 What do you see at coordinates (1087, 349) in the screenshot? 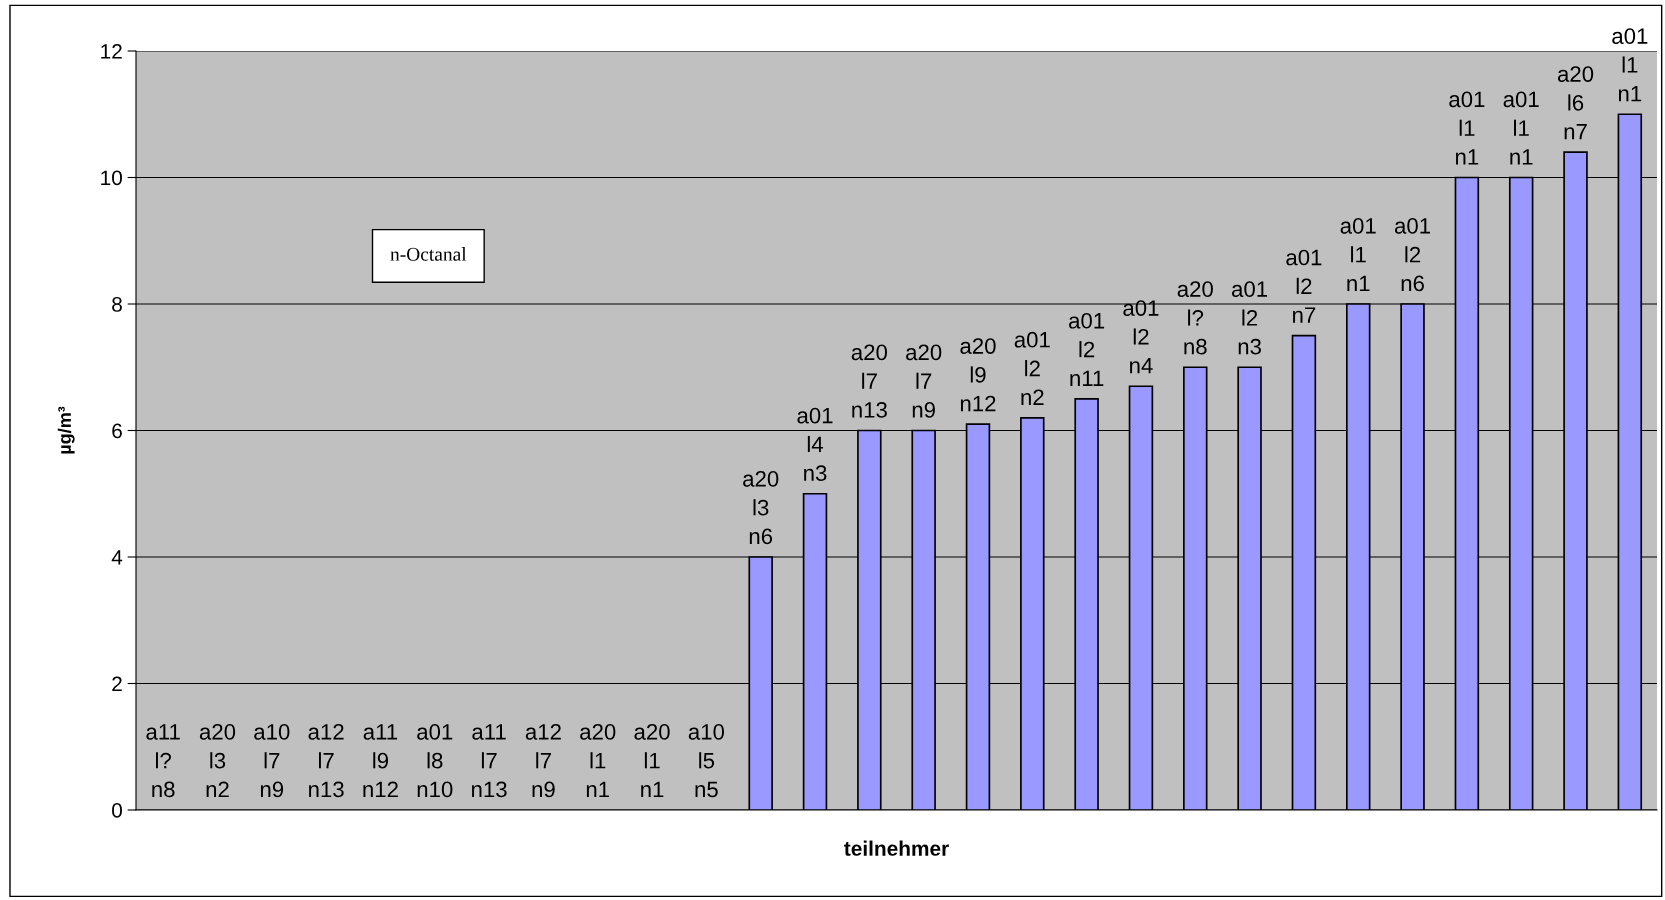
I see `data-label: a01 l2 n11` at bounding box center [1087, 349].